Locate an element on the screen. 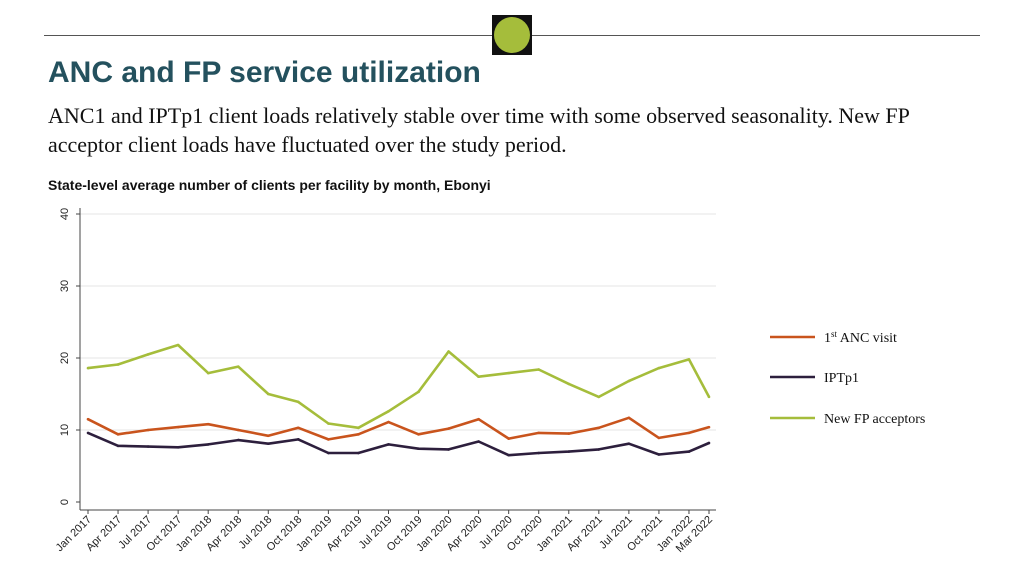  page-title: ANC and FP service utilization is located at coordinates (264, 72).